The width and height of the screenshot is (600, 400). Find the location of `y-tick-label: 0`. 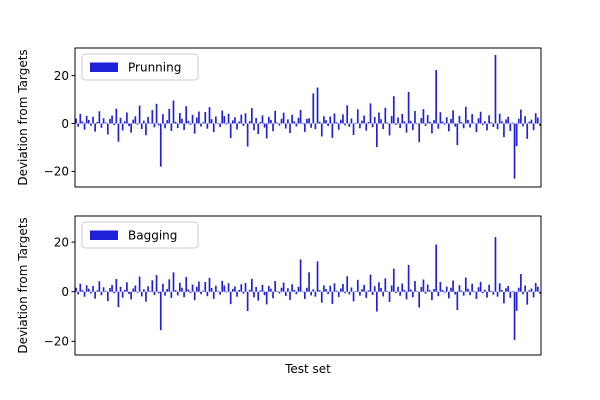

y-tick-label: 0 is located at coordinates (65, 124).